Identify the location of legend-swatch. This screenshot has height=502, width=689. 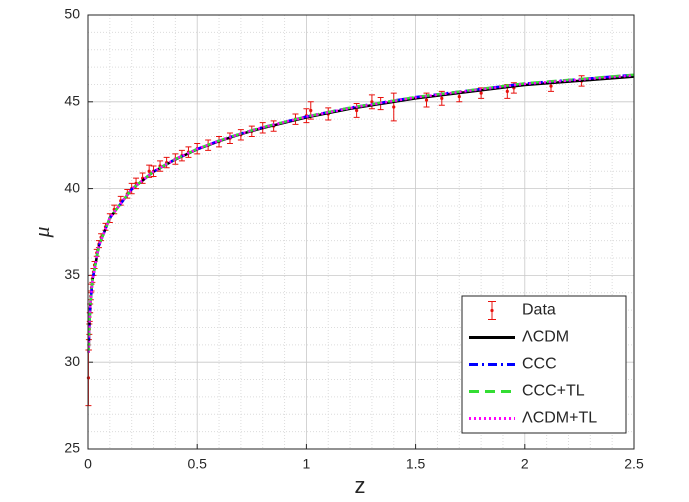
(492, 310).